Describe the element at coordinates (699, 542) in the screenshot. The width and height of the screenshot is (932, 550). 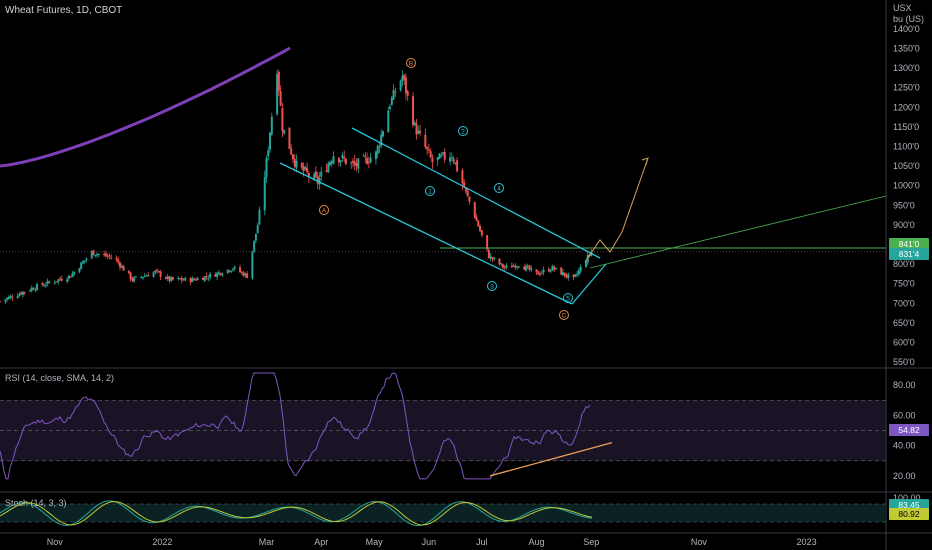
I see `time-tick-label: Nov` at that location.